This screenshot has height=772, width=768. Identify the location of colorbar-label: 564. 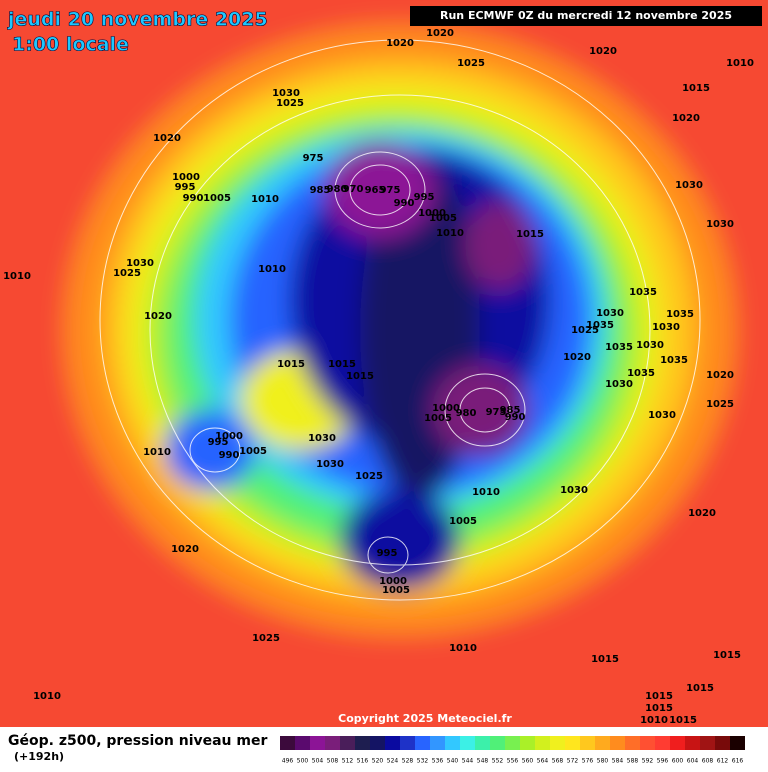
(543, 761).